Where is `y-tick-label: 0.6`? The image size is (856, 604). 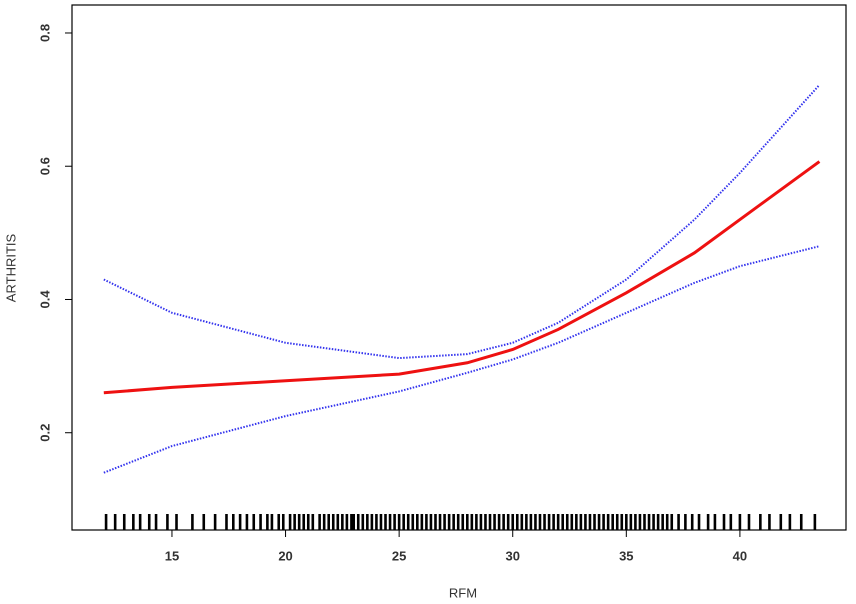 y-tick-label: 0.6 is located at coordinates (44, 166).